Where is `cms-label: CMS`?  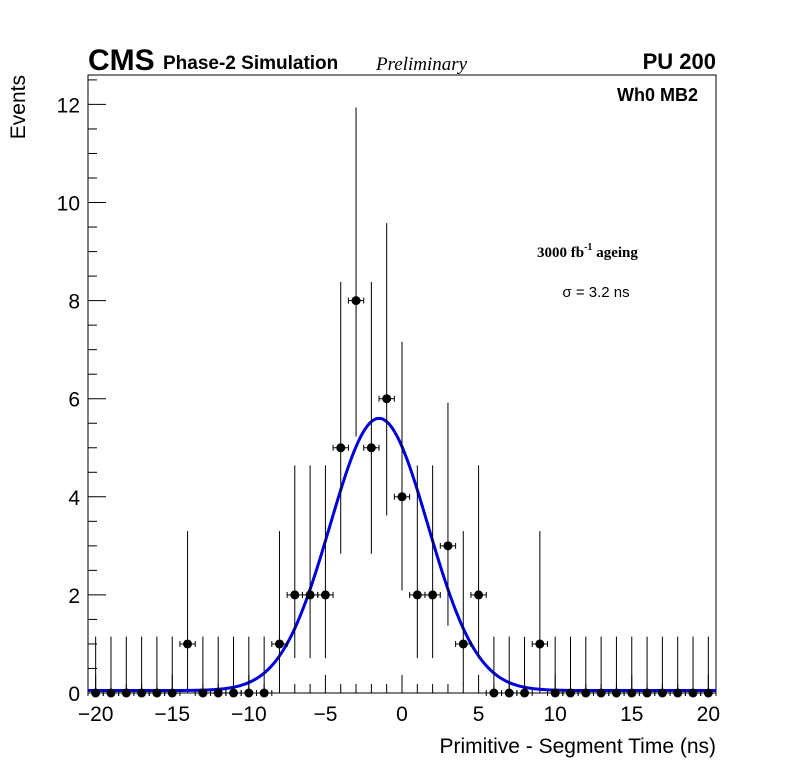 cms-label: CMS is located at coordinates (121, 60).